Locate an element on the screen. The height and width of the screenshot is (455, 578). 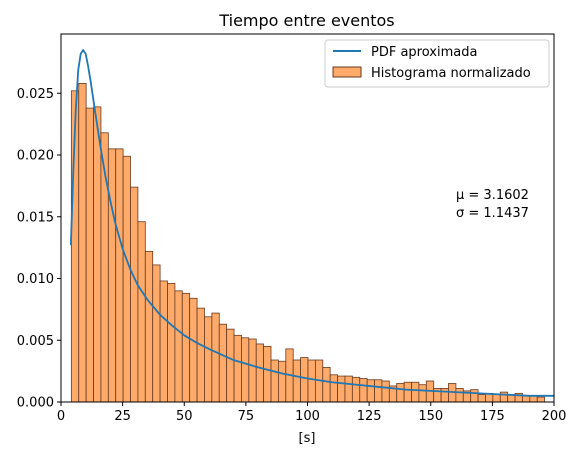
legend: PDF aproximada Histograma normalizado is located at coordinates (437, 63).